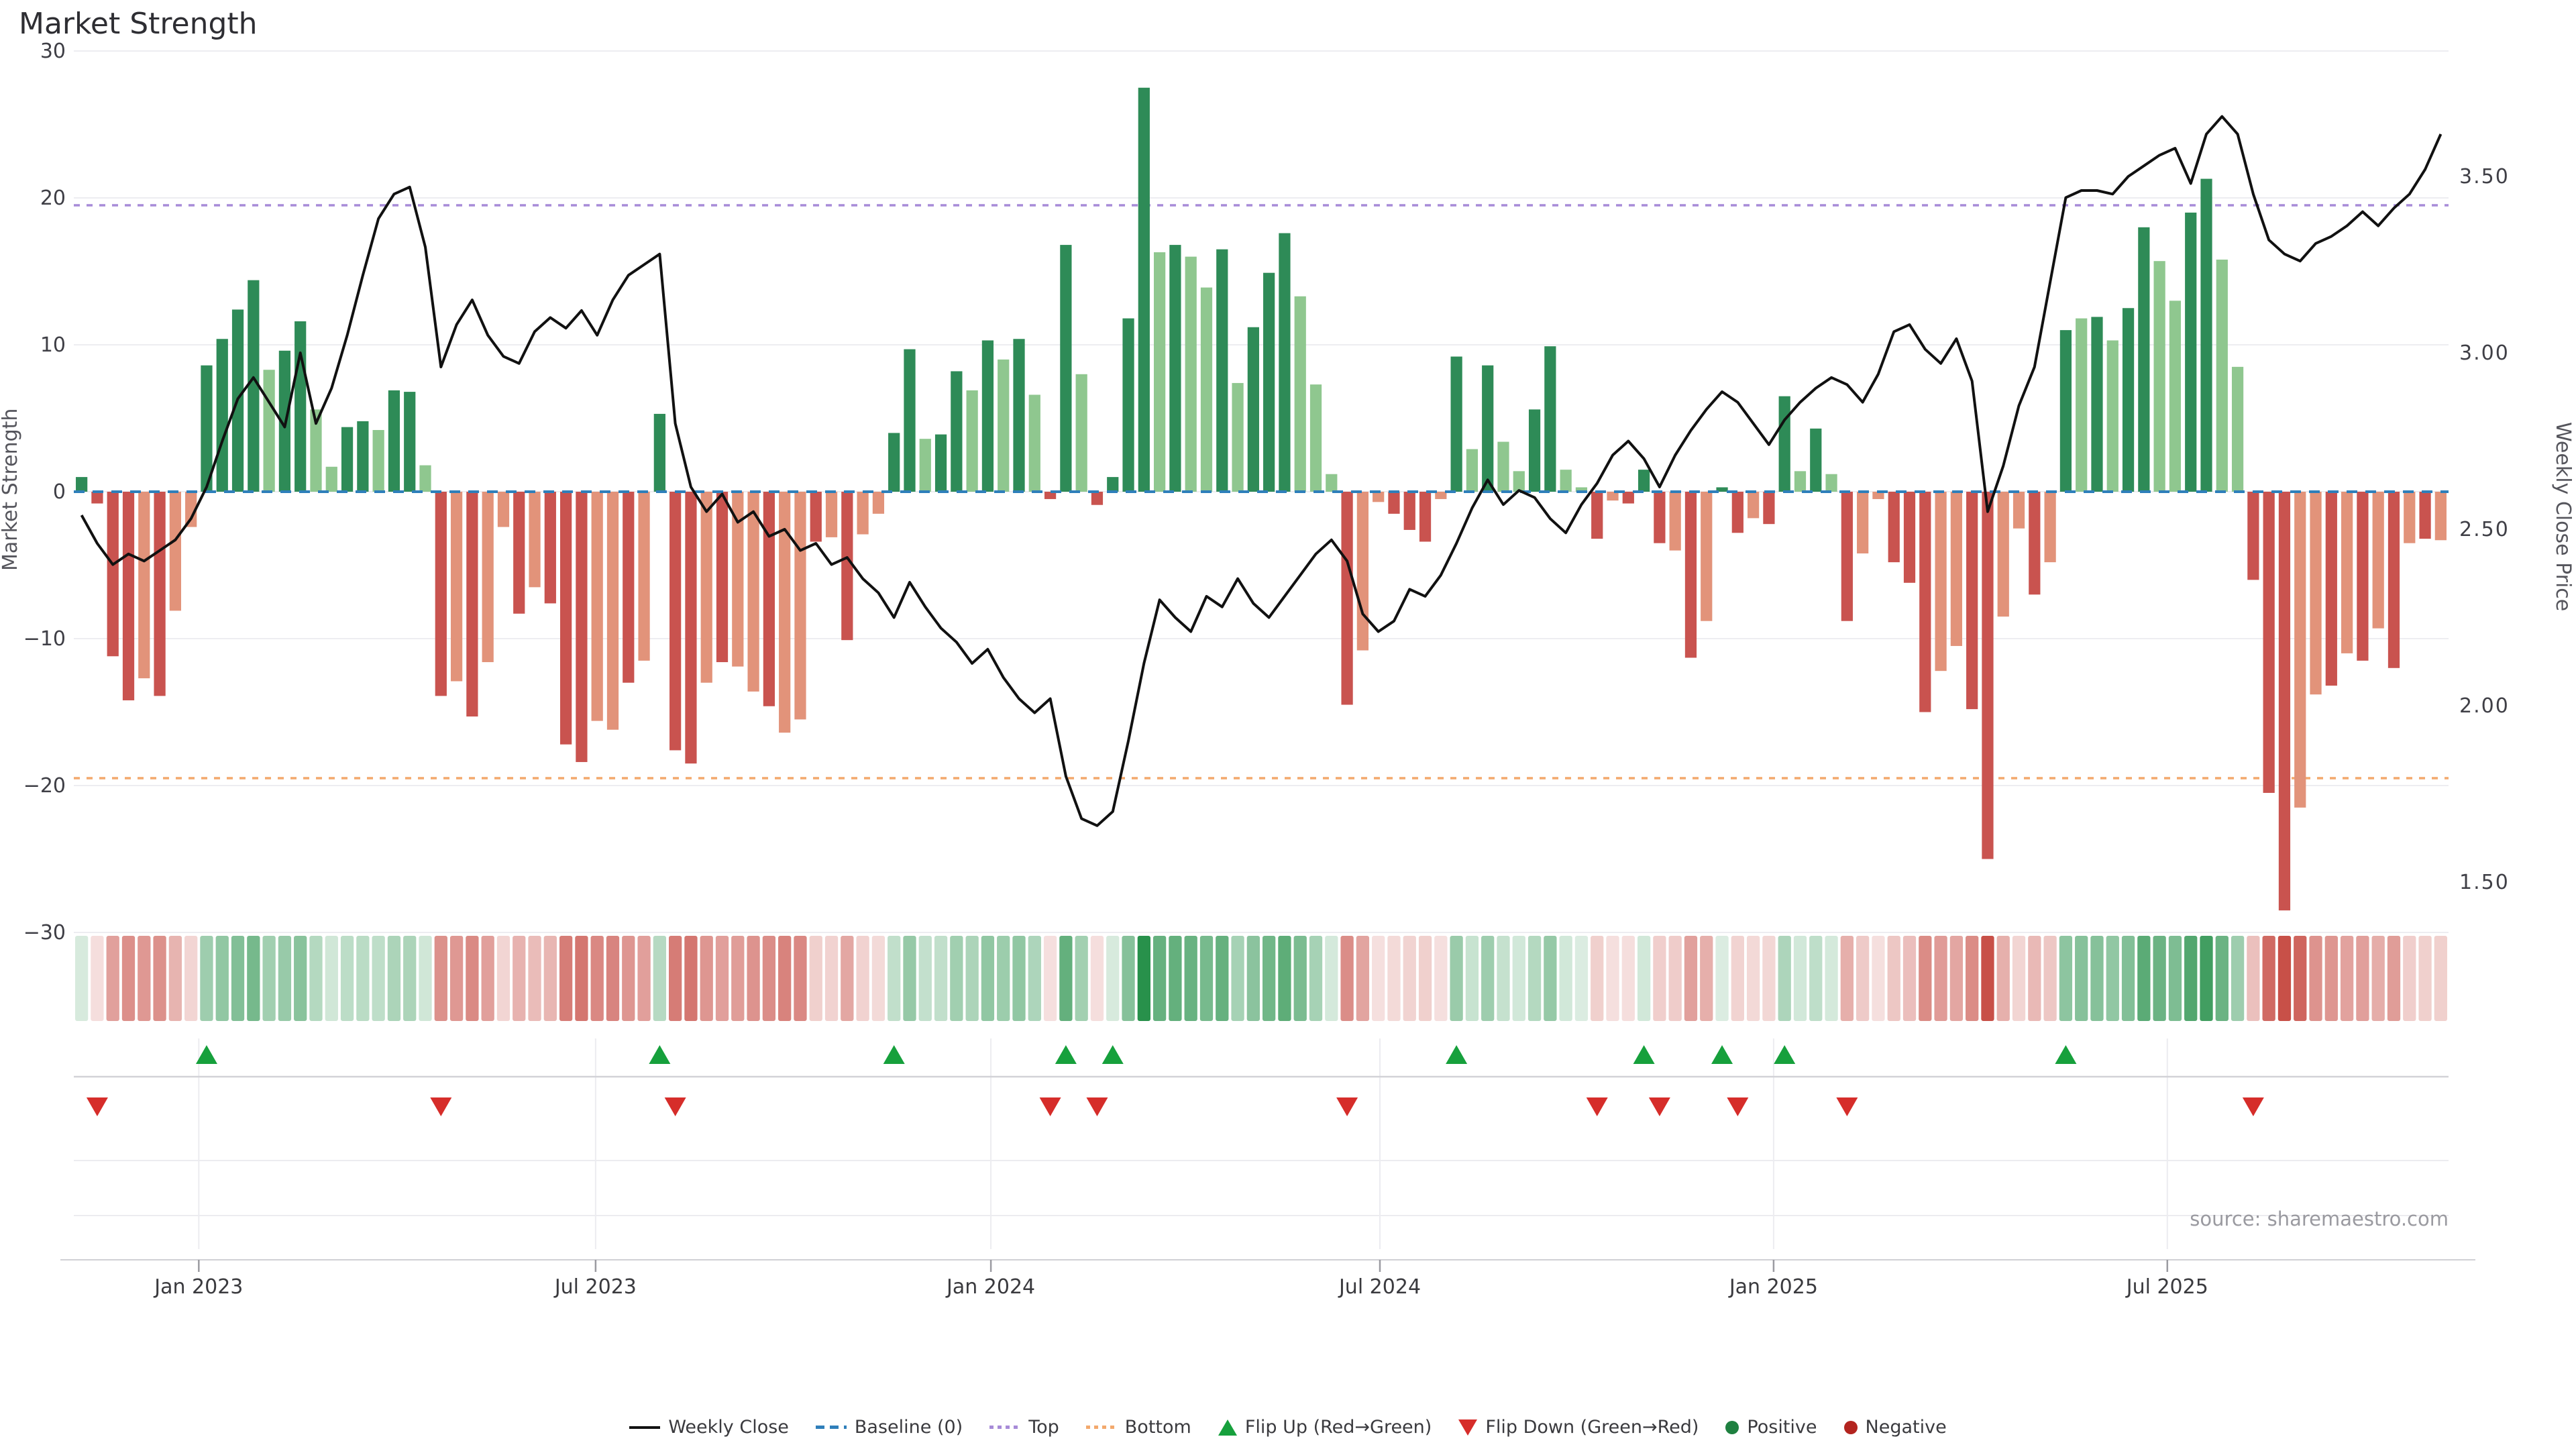 The height and width of the screenshot is (1449, 2576). Describe the element at coordinates (1024, 1427) in the screenshot. I see `legend-item-top: Top` at that location.